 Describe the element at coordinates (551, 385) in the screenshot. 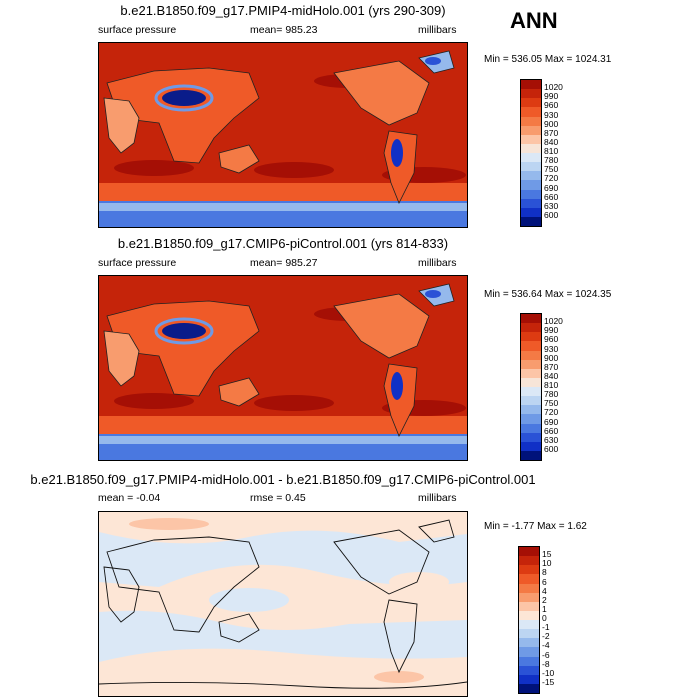

I see `colorbar-tick-label: 810` at that location.